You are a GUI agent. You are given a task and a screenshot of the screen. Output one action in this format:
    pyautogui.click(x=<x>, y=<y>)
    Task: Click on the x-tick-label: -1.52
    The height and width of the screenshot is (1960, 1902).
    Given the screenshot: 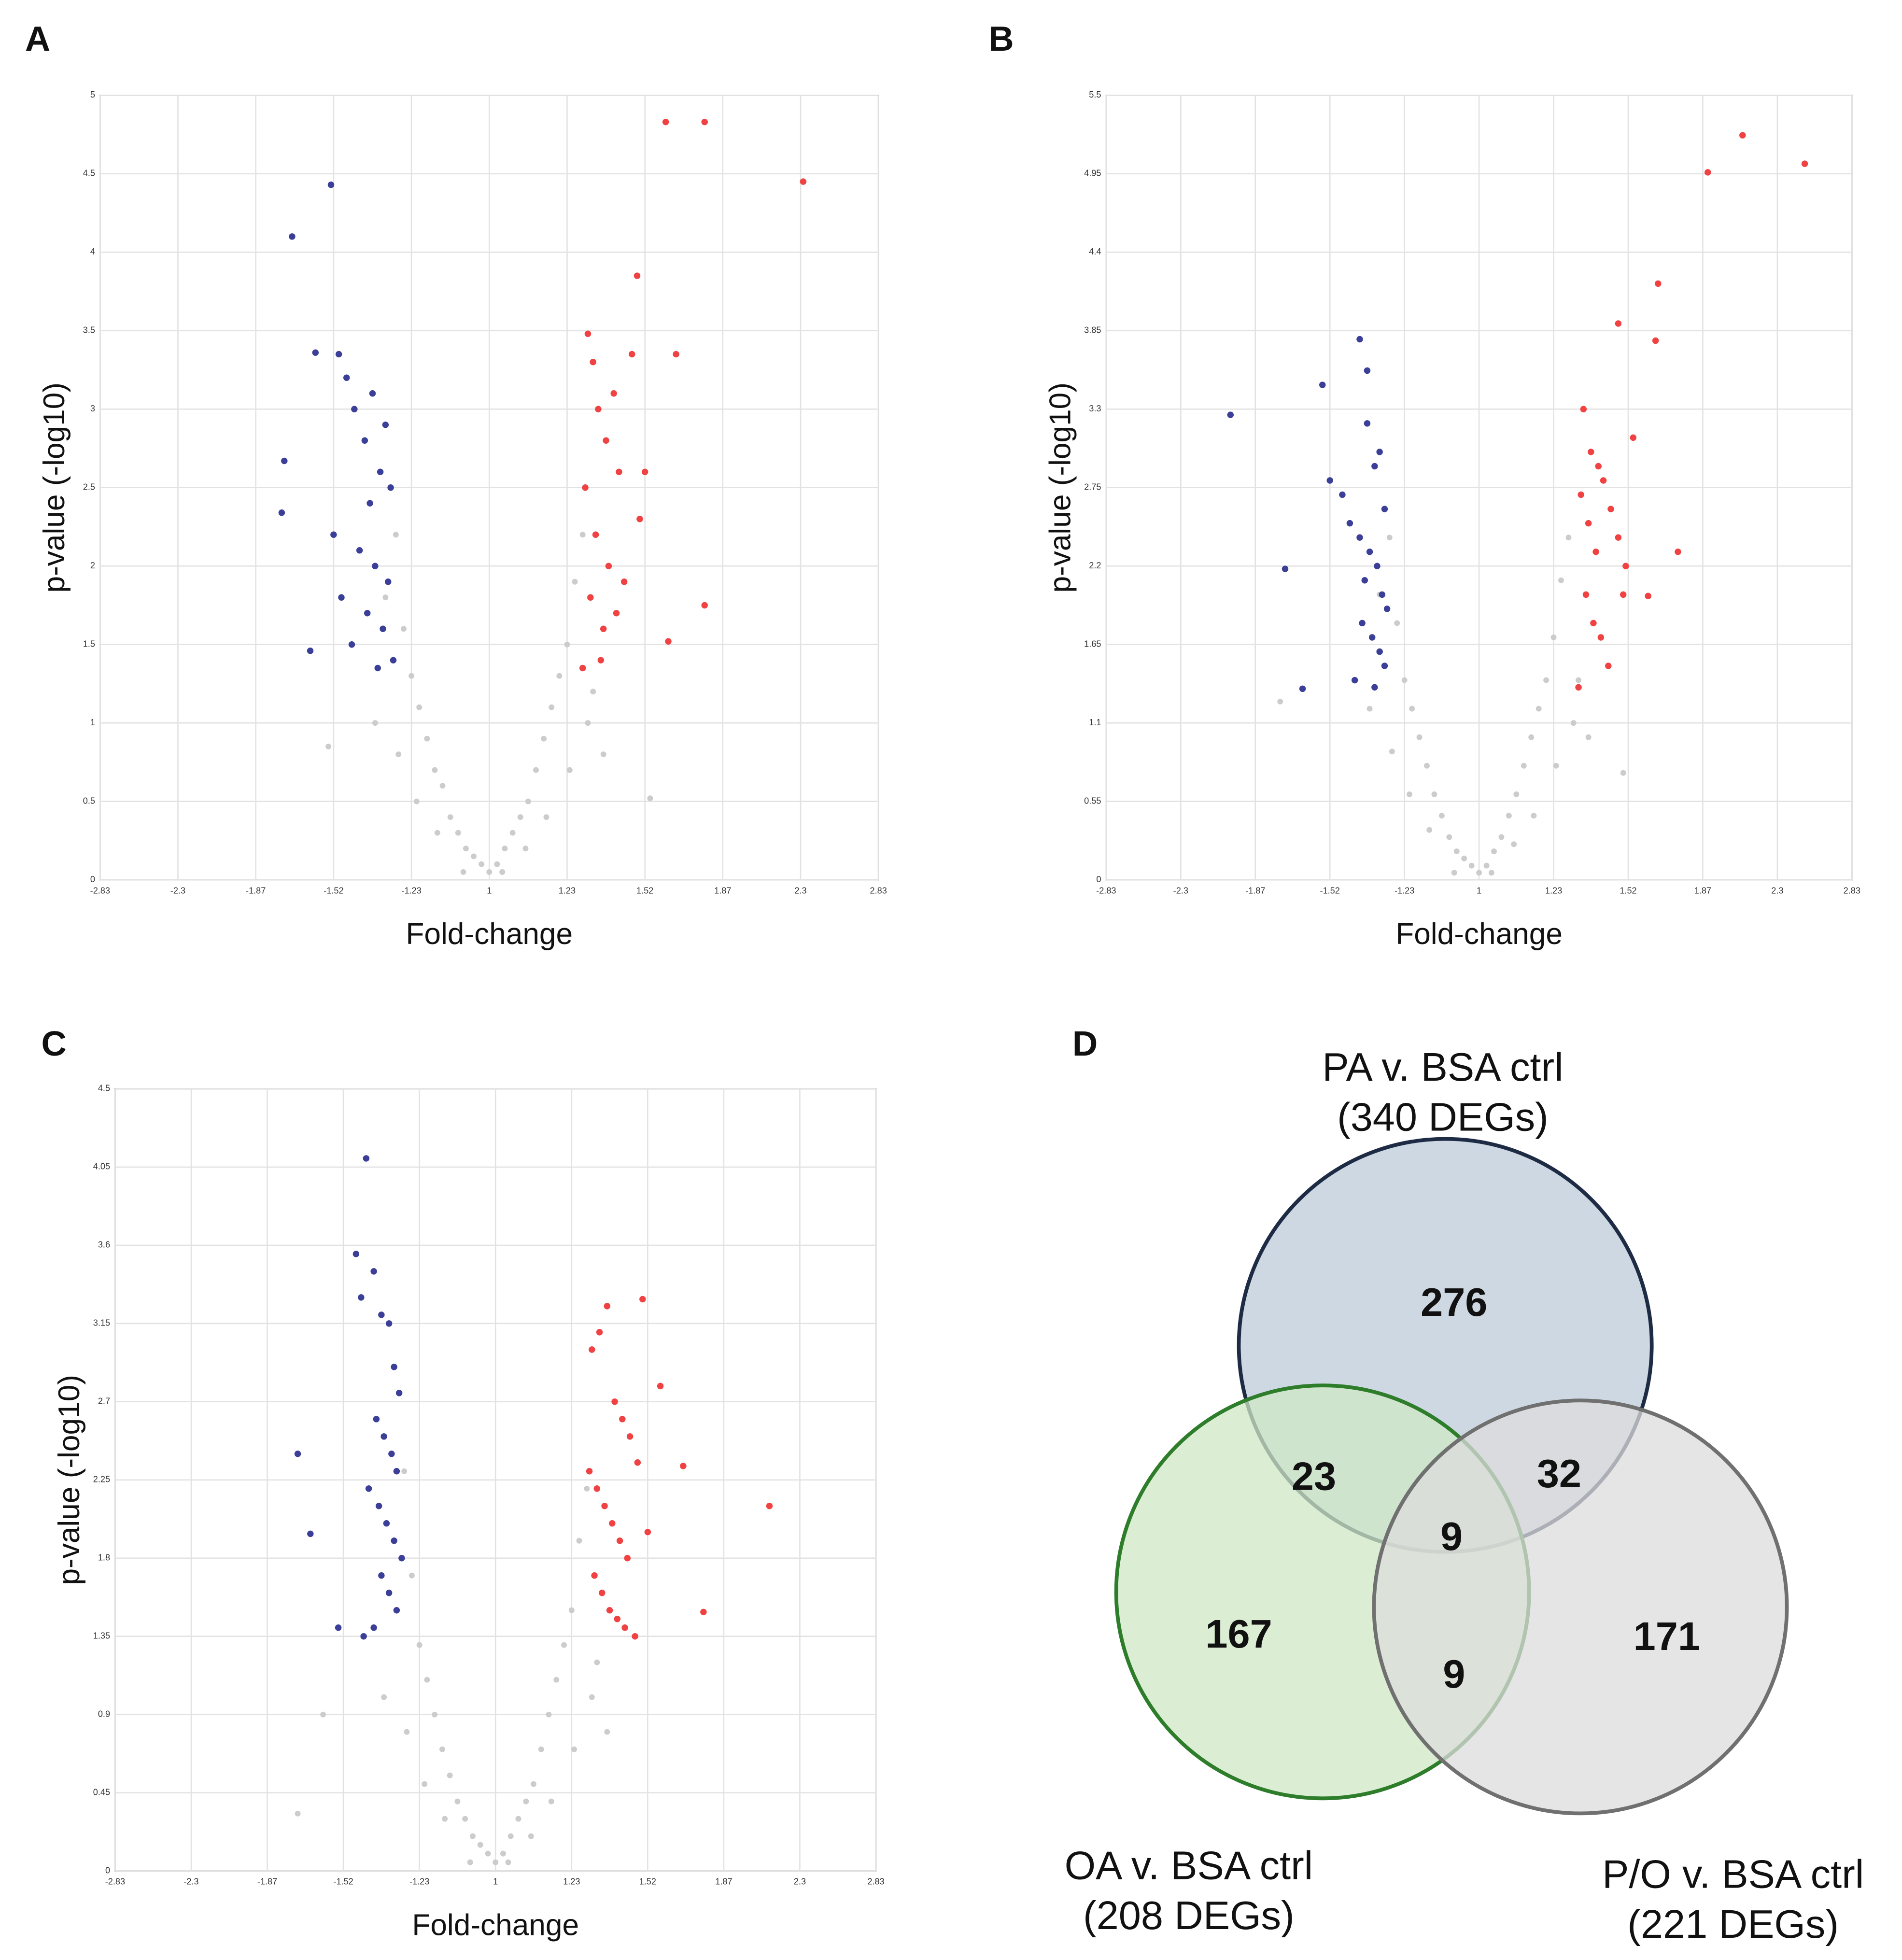 What is the action you would take?
    pyautogui.click(x=333, y=891)
    